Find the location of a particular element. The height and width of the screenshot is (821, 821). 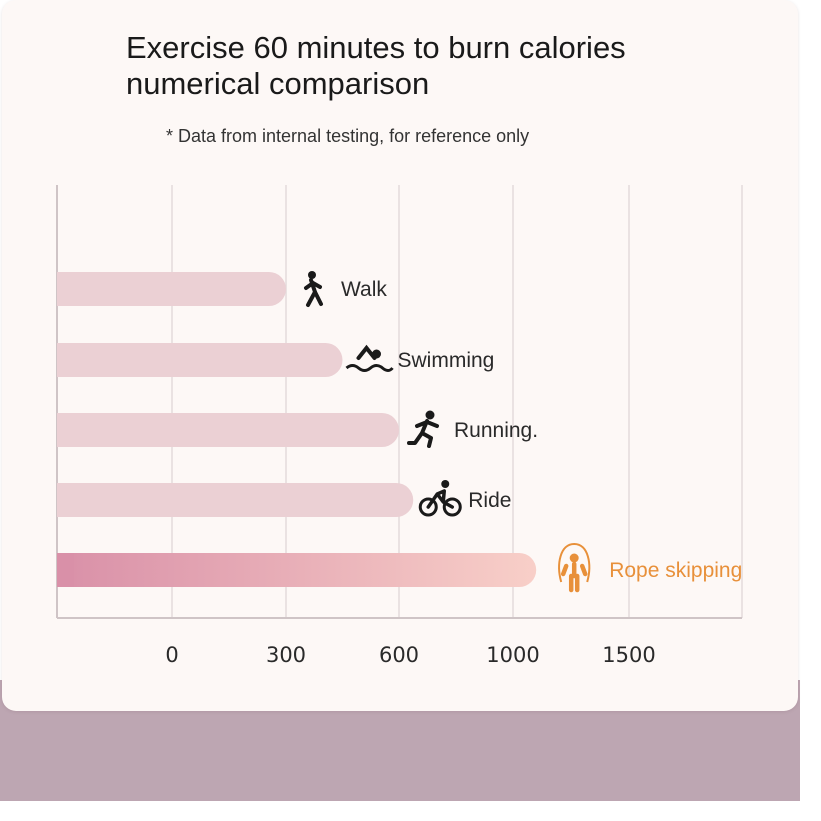

bar-label: Walk is located at coordinates (364, 289).